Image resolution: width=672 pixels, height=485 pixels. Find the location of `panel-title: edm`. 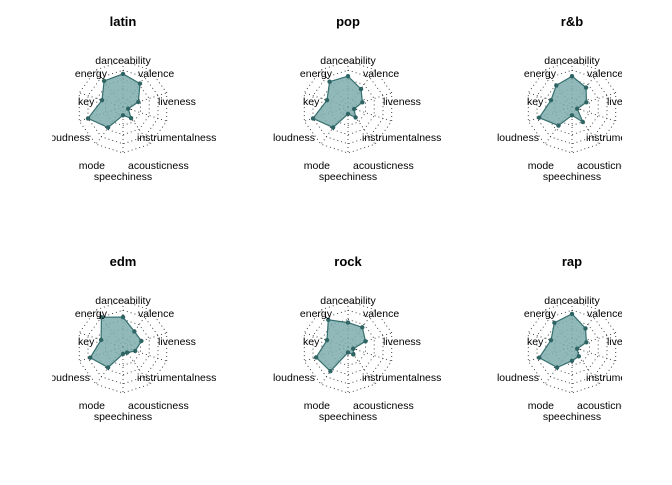

panel-title: edm is located at coordinates (123, 261).